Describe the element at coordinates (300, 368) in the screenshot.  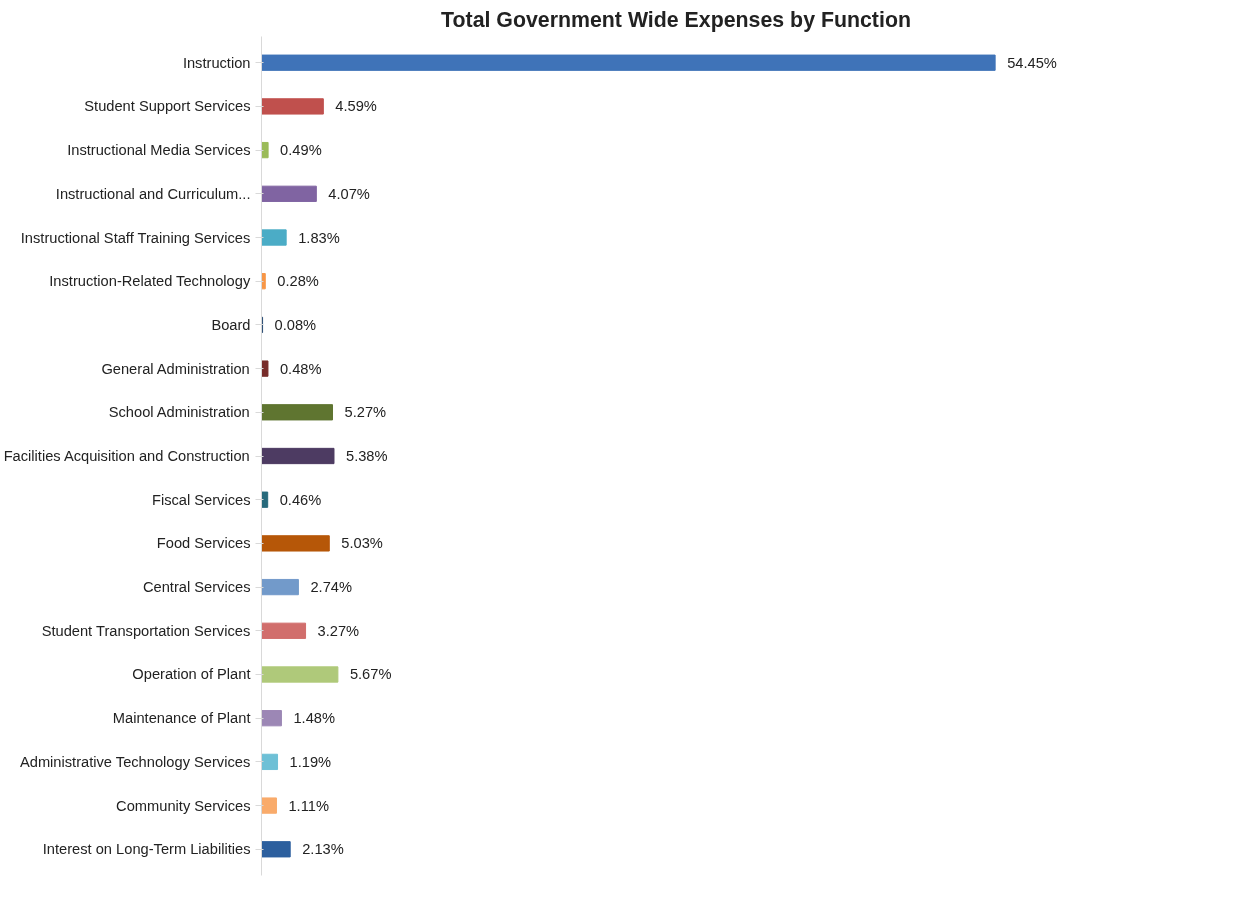
I see `data-label: 0.48%` at that location.